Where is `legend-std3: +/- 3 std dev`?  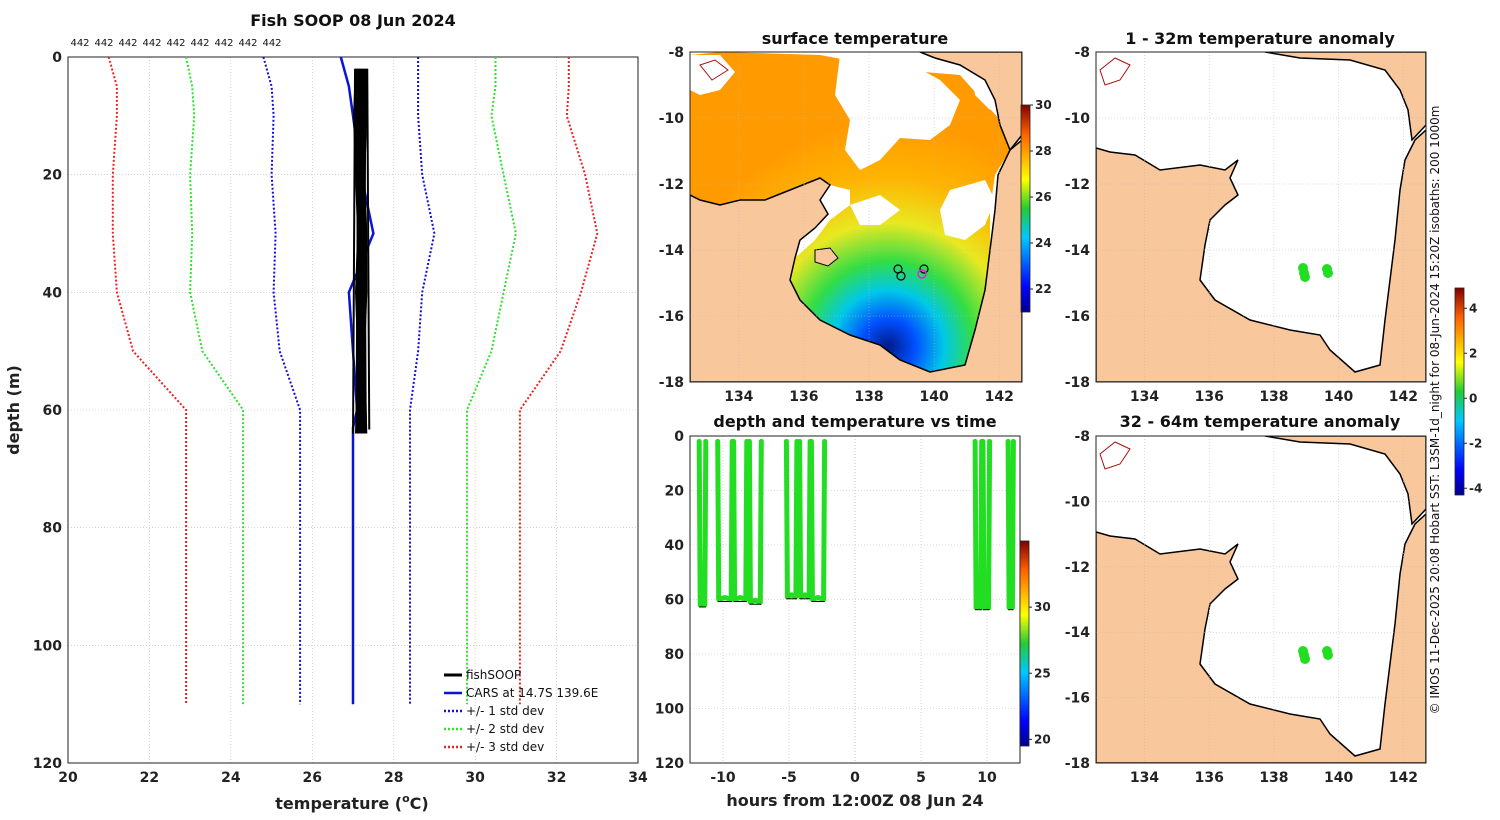 legend-std3: +/- 3 std dev is located at coordinates (505, 747).